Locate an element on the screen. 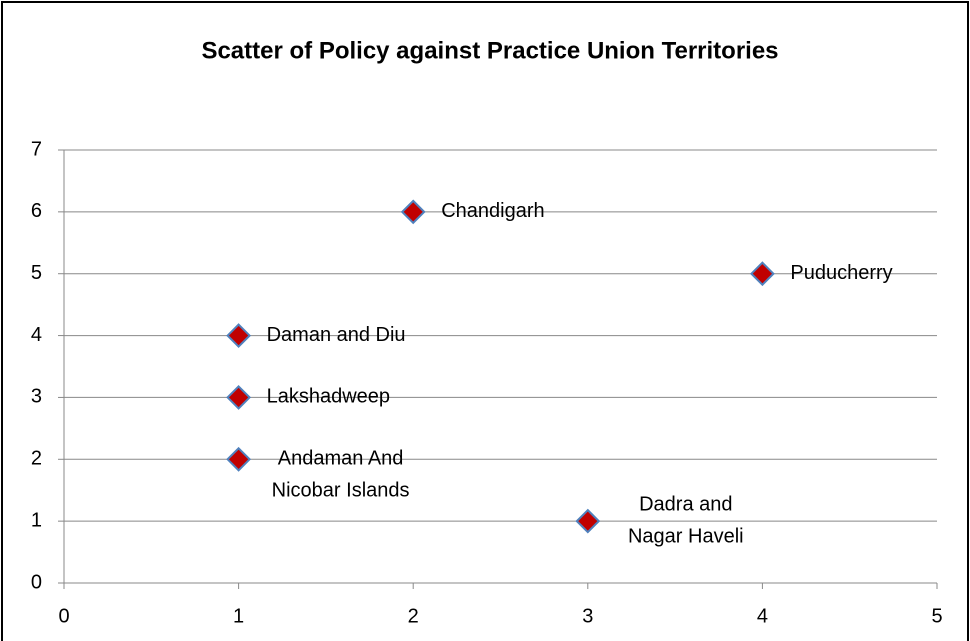  point-label: Lakshadweep is located at coordinates (328, 397).